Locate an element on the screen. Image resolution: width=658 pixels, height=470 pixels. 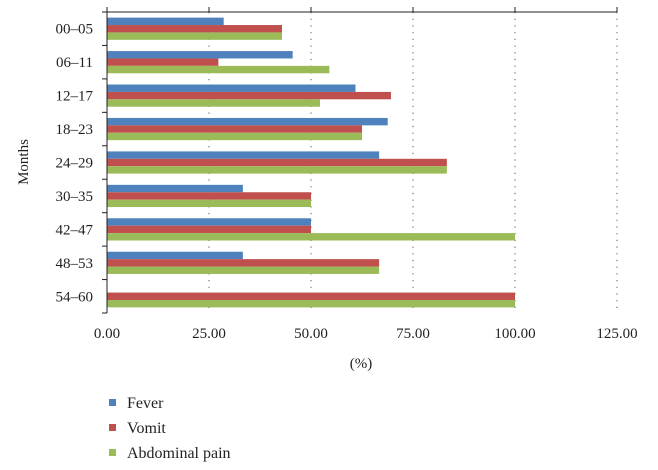
legend-label: Abdominal pain is located at coordinates (179, 453).